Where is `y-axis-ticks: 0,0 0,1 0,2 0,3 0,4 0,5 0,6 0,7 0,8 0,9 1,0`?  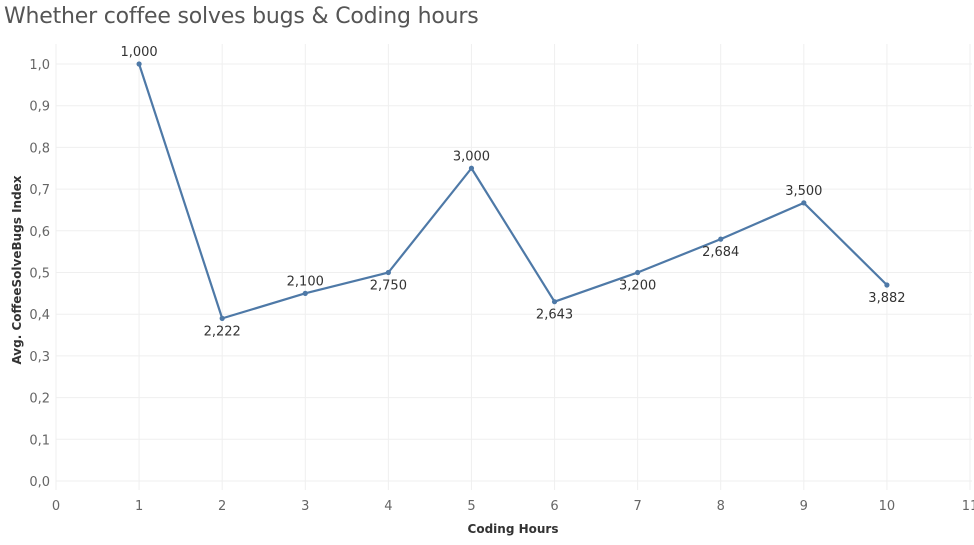
y-axis-ticks: 0,0 0,1 0,2 0,3 0,4 0,5 0,6 0,7 0,8 0,9 1,0 is located at coordinates (39, 274).